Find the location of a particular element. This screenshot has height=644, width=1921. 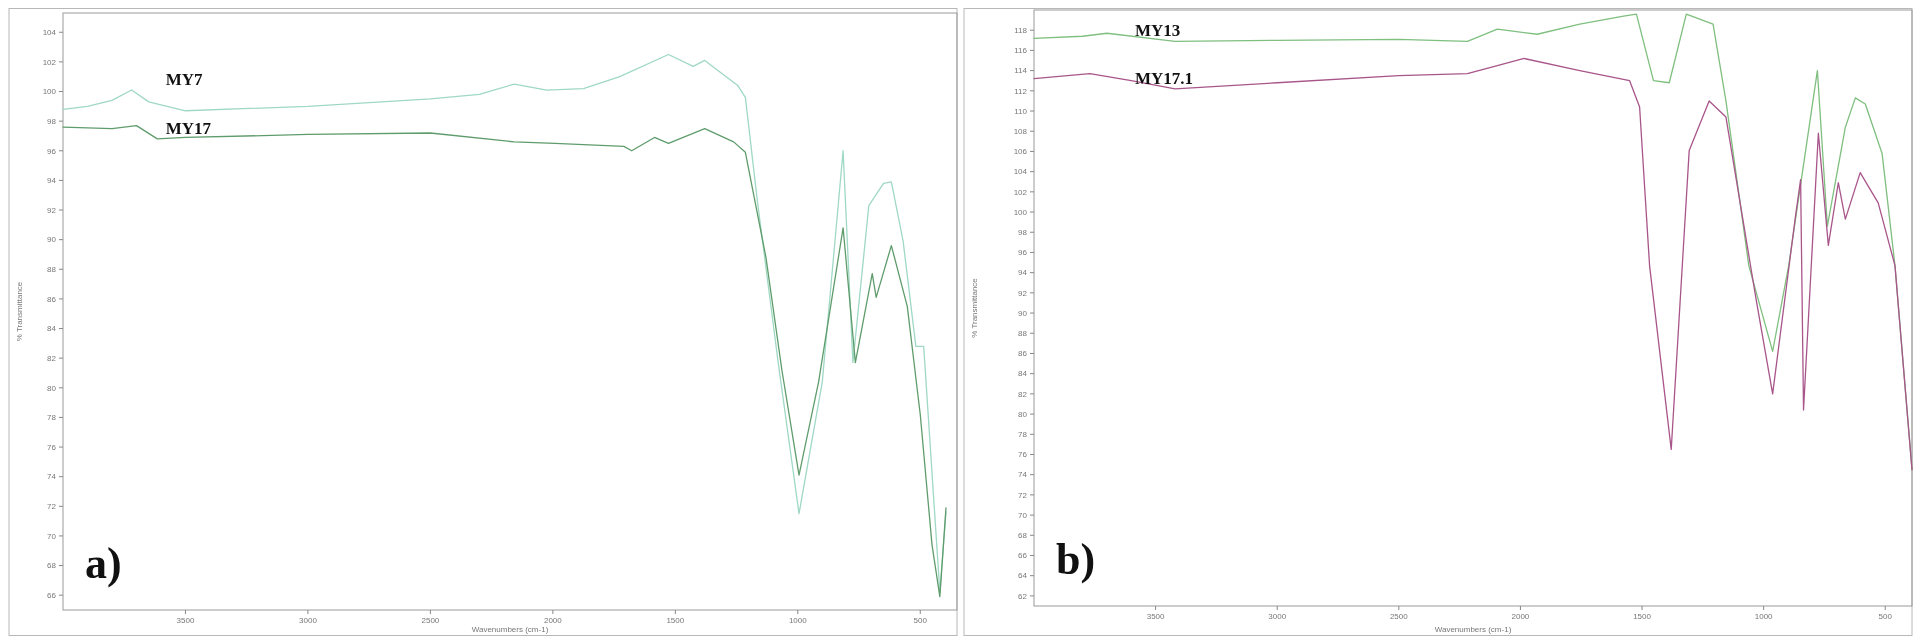

series-label: MY17 is located at coordinates (188, 128).